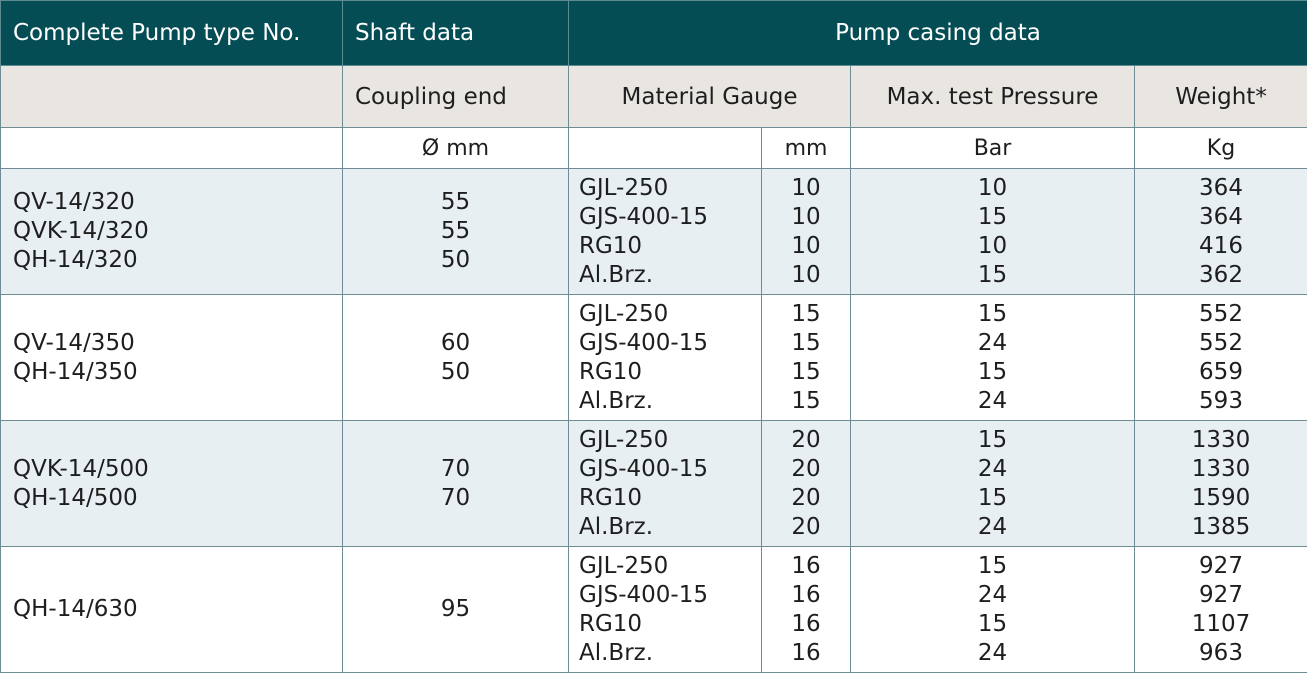 The height and width of the screenshot is (680, 1307). What do you see at coordinates (75, 371) in the screenshot?
I see `pump-type-value: QH-14/350` at bounding box center [75, 371].